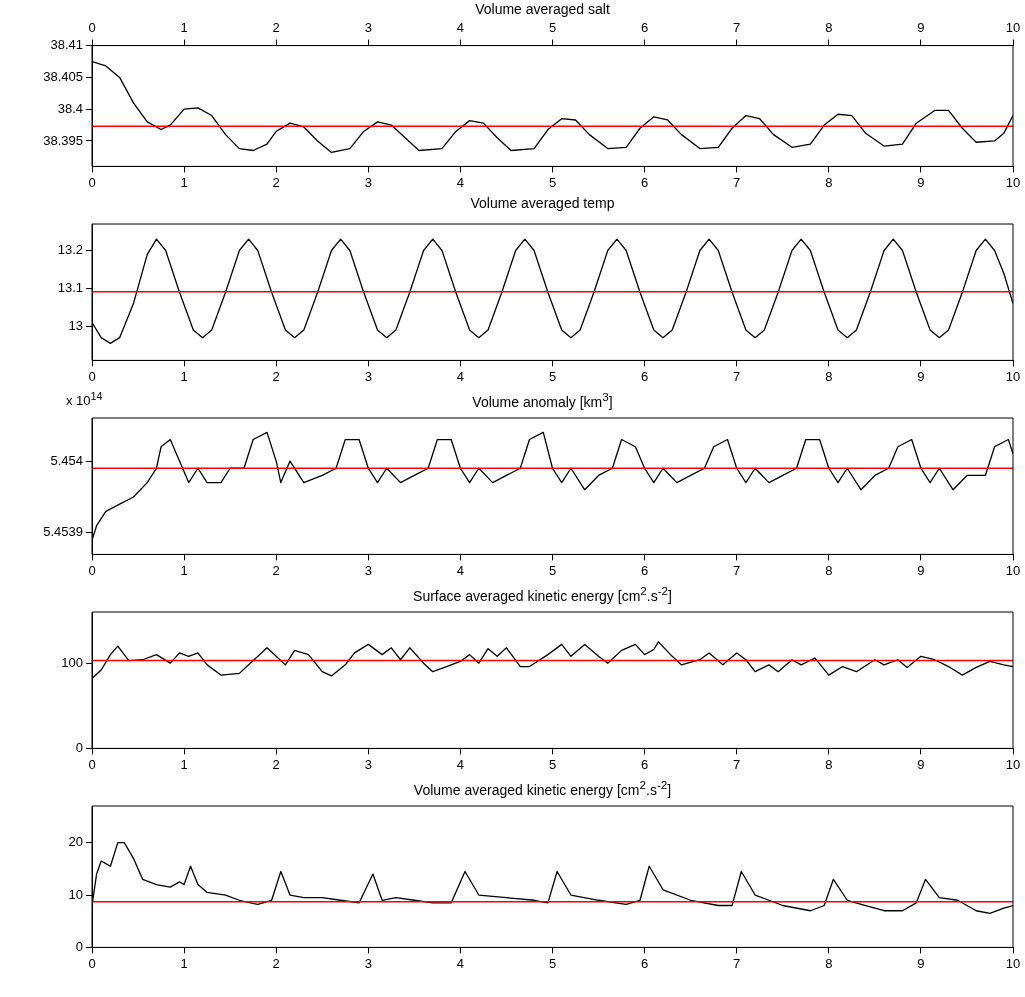 The height and width of the screenshot is (997, 1025). I want to click on text: x 10$^{14}$, so click(84, 399).